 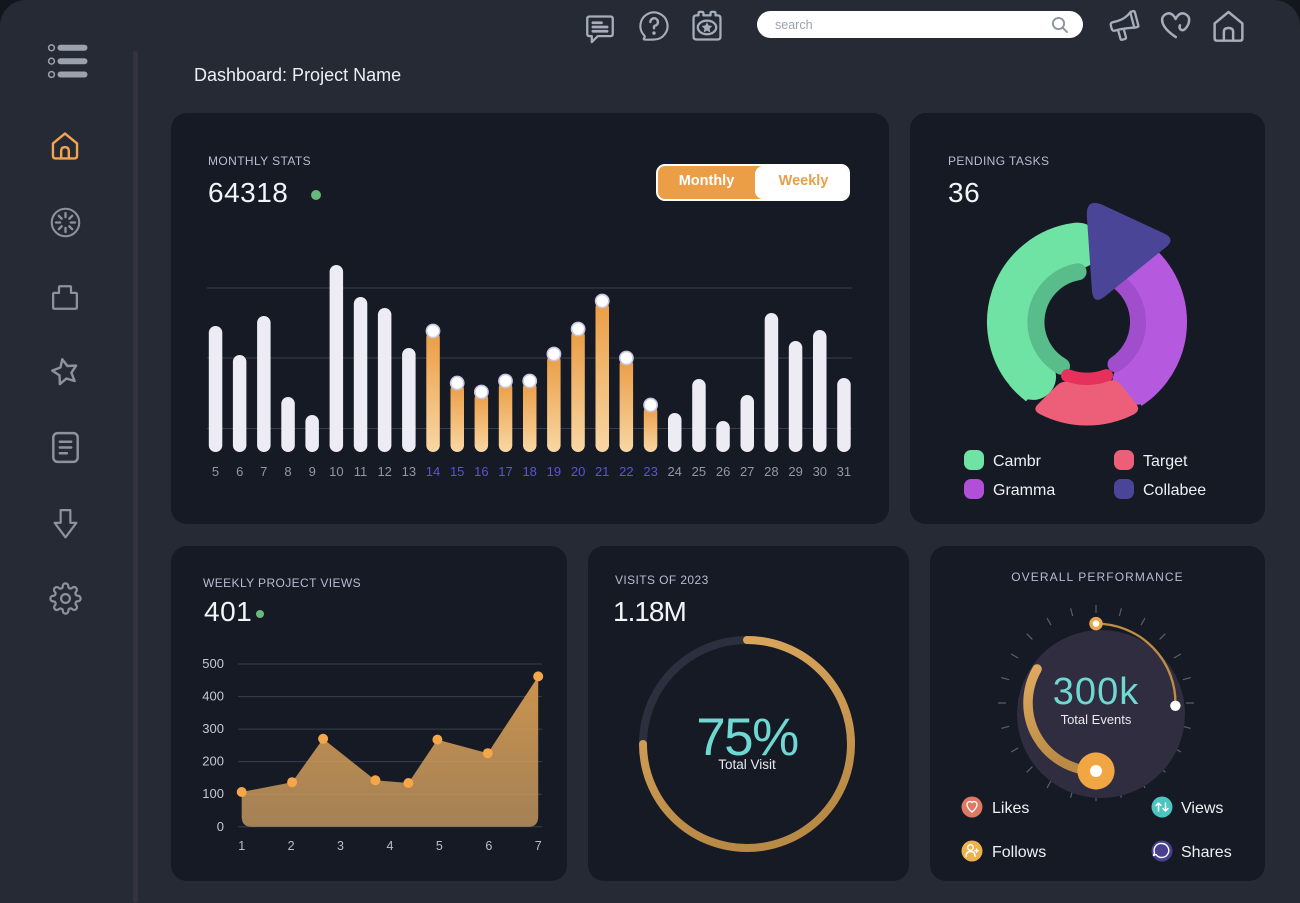 I want to click on svg-text: Gramma, so click(x=1024, y=490).